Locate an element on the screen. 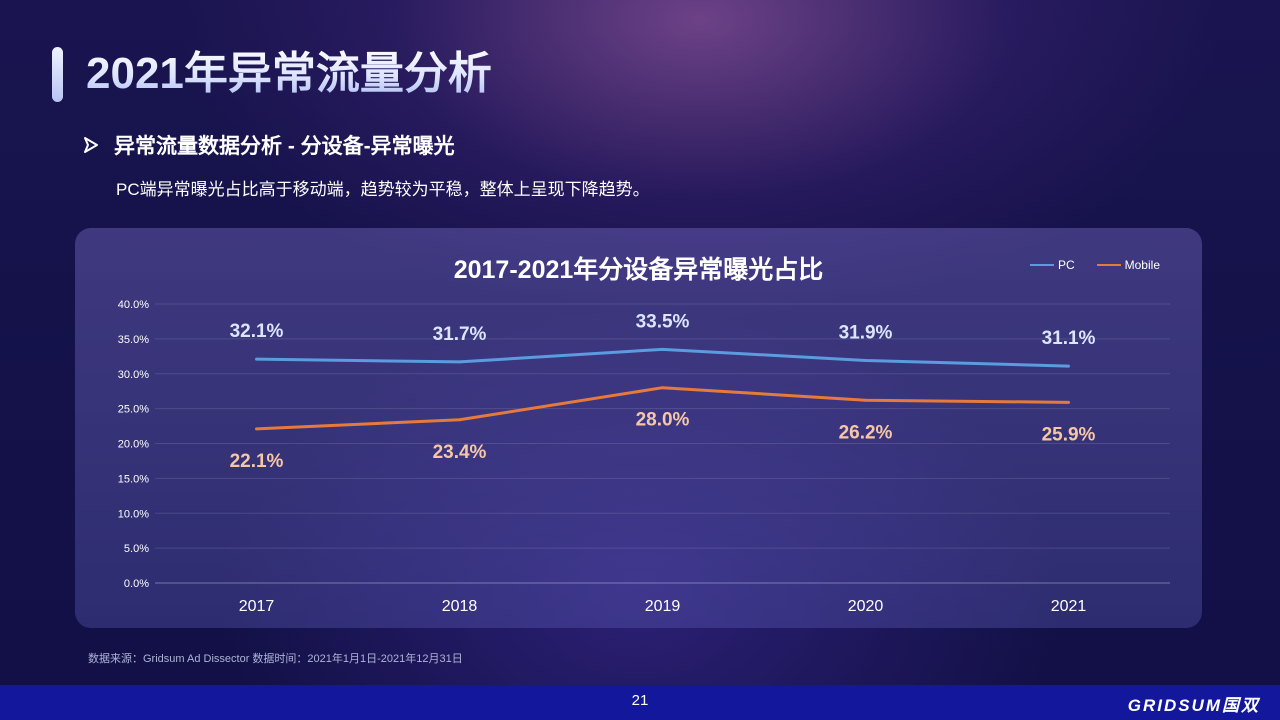 This screenshot has height=720, width=1280. data-label-pc: 32.1% is located at coordinates (257, 331).